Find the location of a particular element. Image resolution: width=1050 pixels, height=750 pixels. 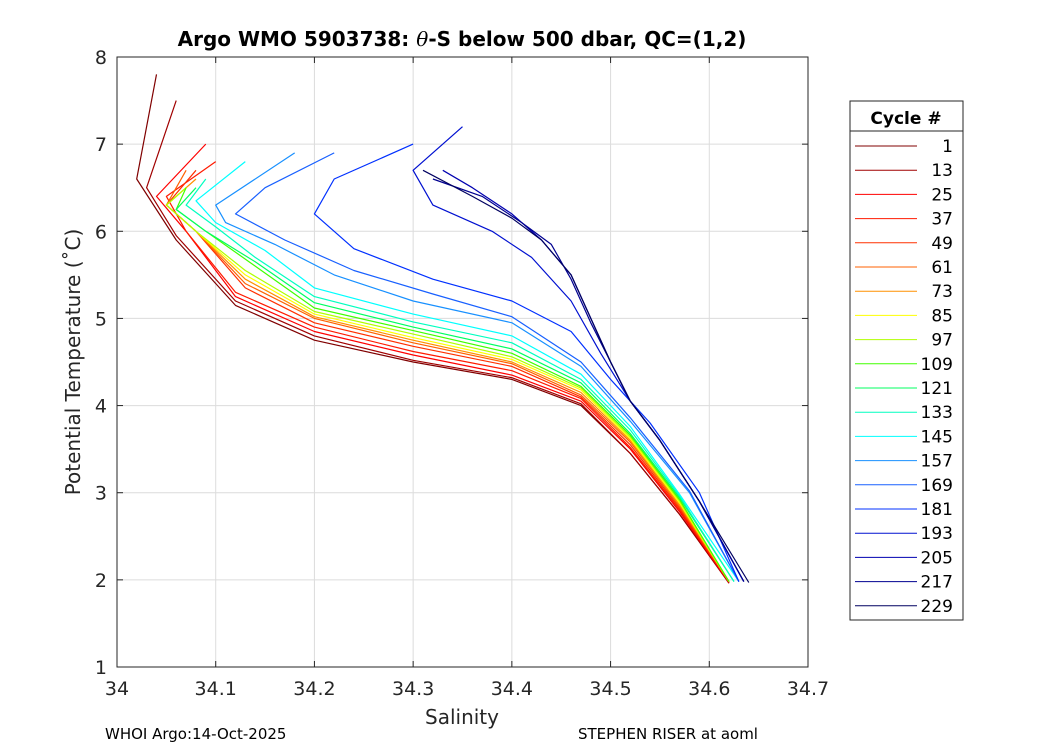

legend-label: 205 is located at coordinates (937, 558).